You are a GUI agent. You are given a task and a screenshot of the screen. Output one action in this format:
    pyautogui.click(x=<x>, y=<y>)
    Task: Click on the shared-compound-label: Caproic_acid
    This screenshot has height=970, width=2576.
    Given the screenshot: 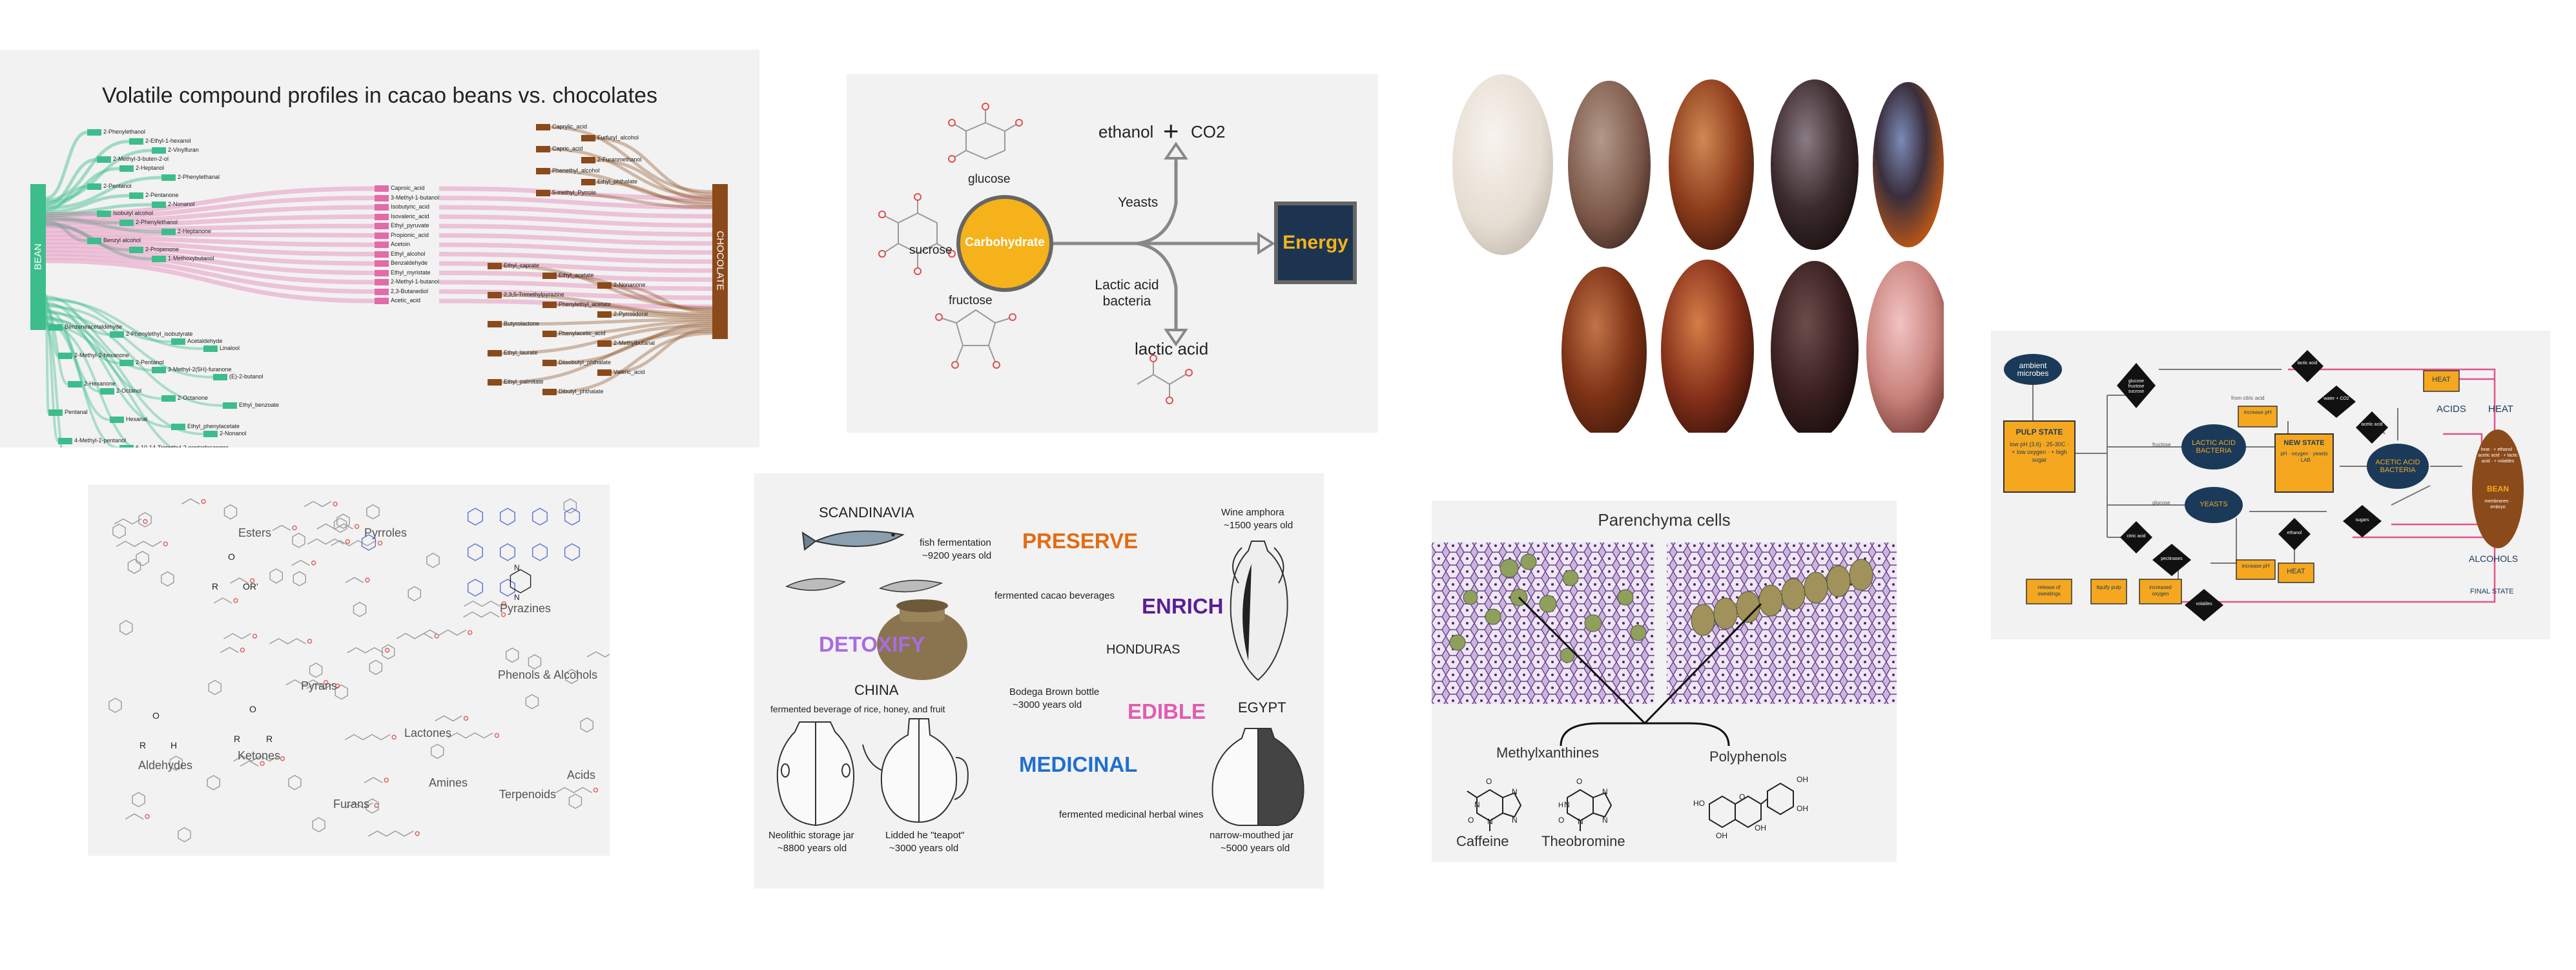 What is the action you would take?
    pyautogui.click(x=408, y=188)
    